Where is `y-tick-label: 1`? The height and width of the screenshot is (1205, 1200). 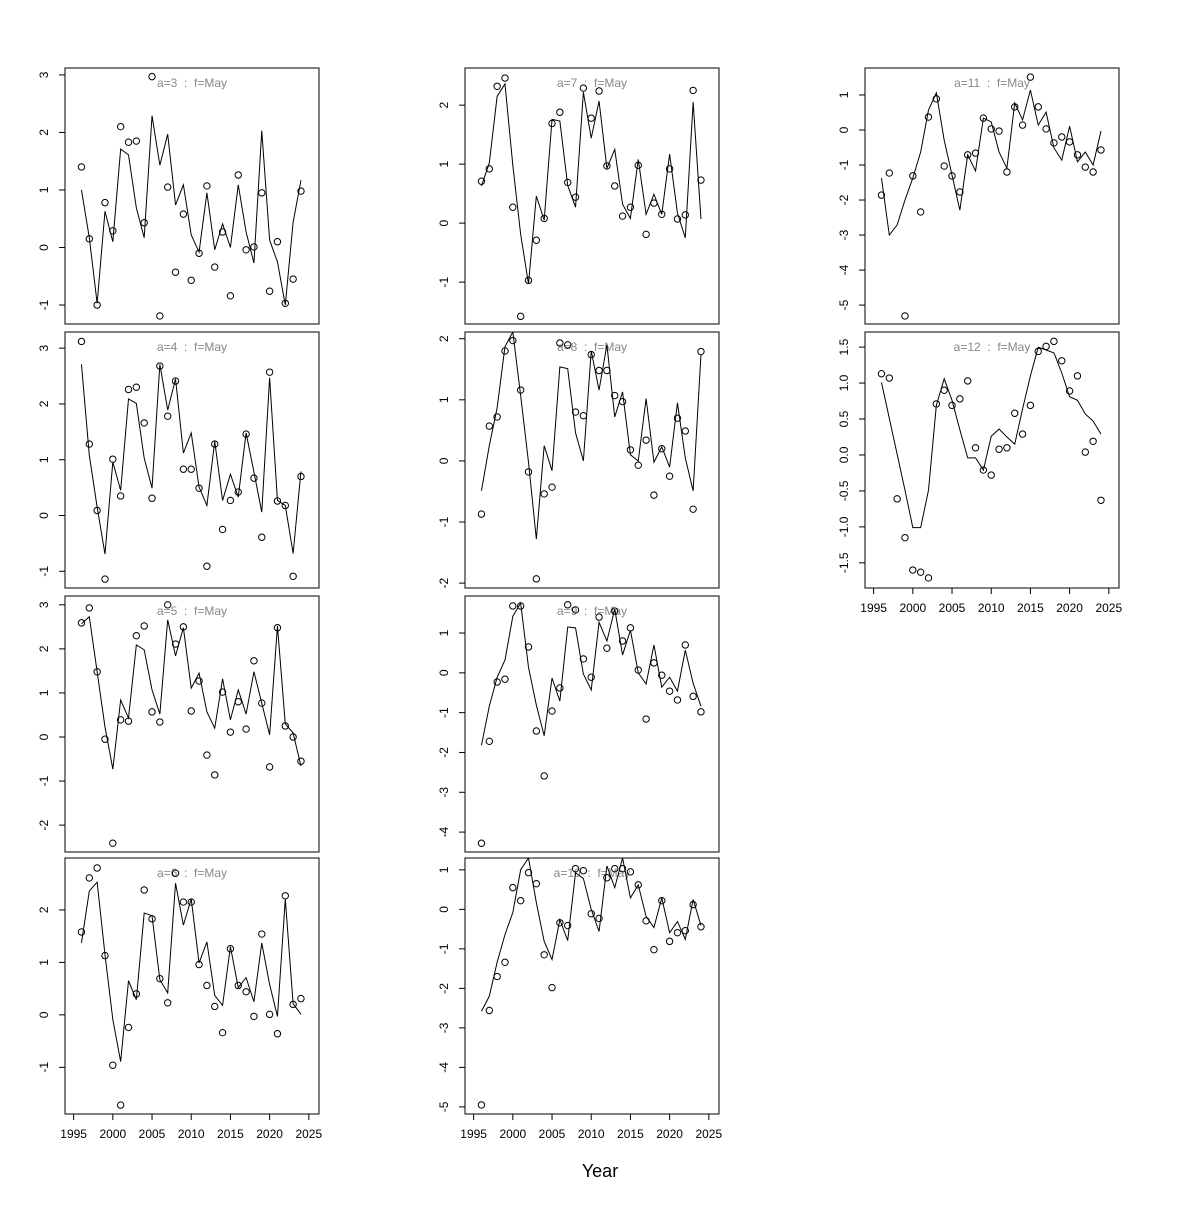
y-tick-label: 1 is located at coordinates (44, 692).